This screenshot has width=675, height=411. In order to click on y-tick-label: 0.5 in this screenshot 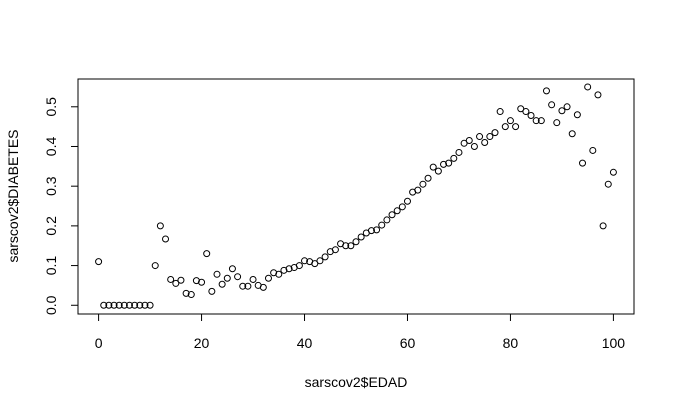, I will do `click(51, 107)`.